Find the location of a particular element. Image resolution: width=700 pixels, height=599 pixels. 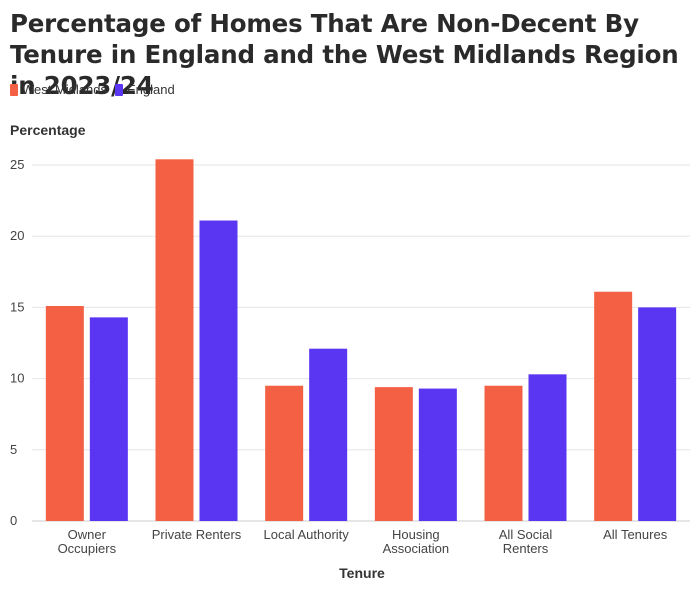

legend-swatch-west-midlands is located at coordinates (14, 89).